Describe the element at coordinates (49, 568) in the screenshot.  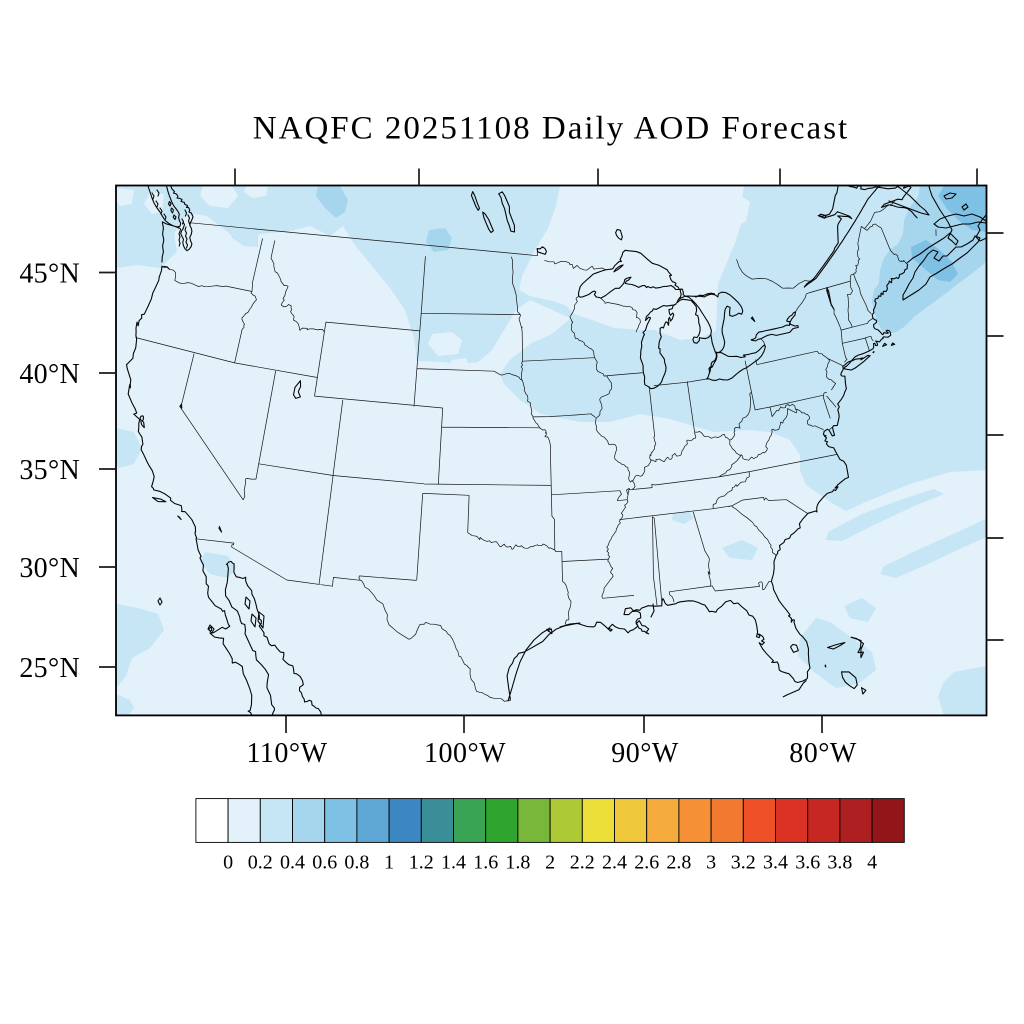
I see `svg-text: 30°N` at that location.